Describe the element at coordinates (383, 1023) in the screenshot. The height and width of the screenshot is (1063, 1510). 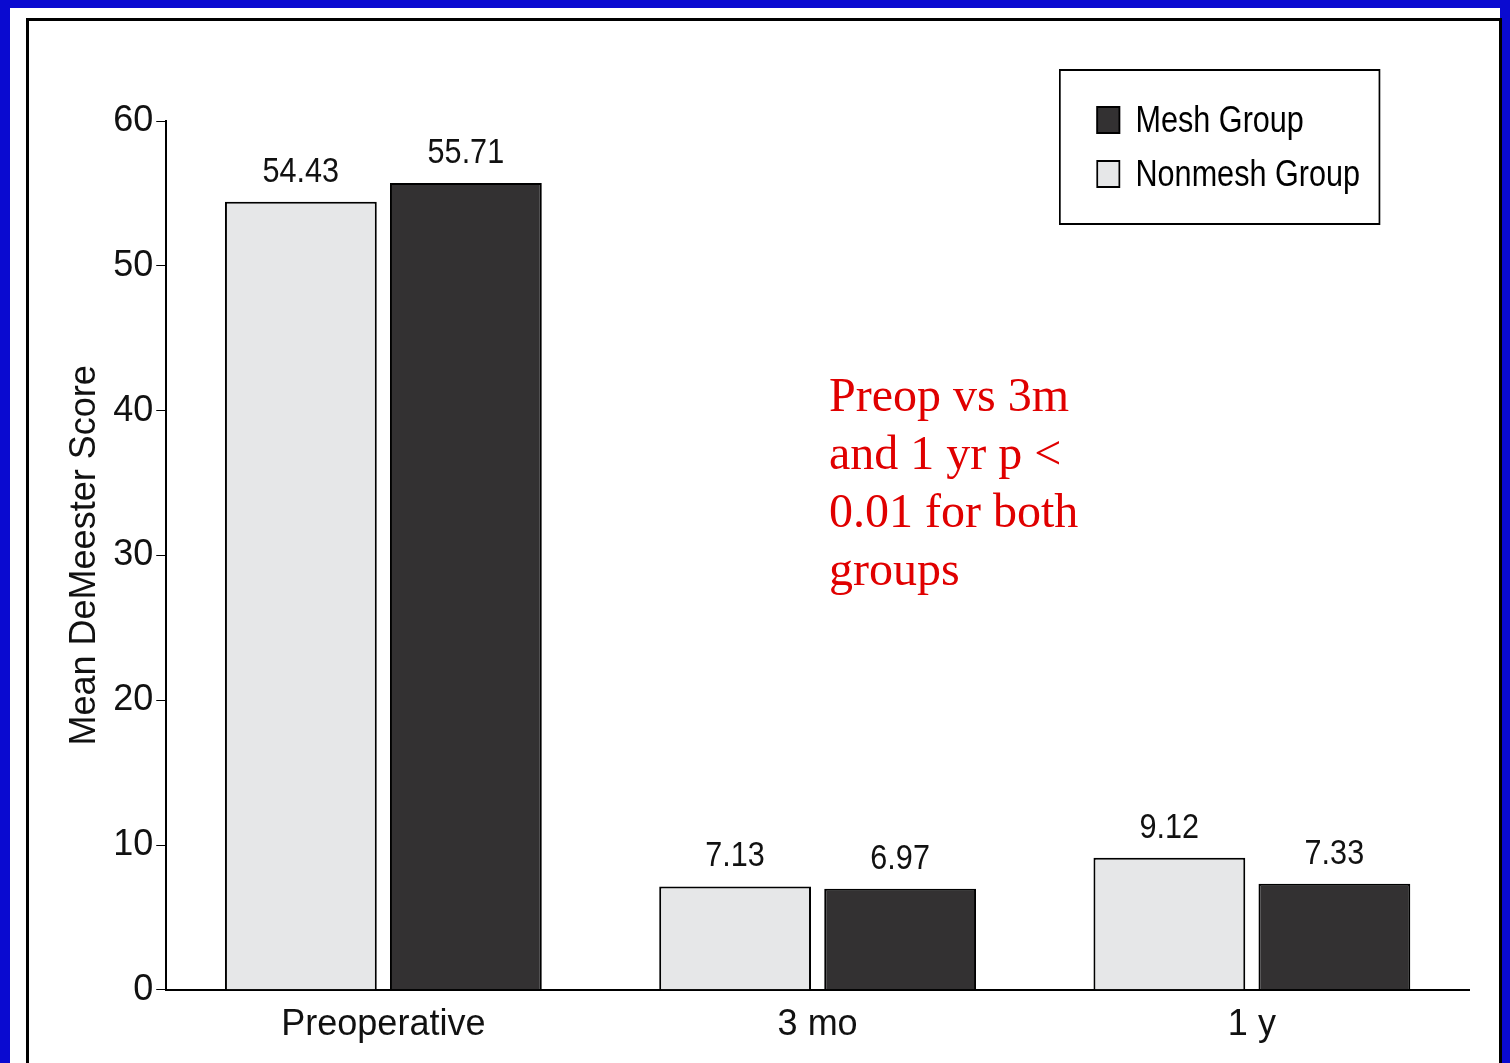
I see `x-tick-label: Preoperative` at that location.